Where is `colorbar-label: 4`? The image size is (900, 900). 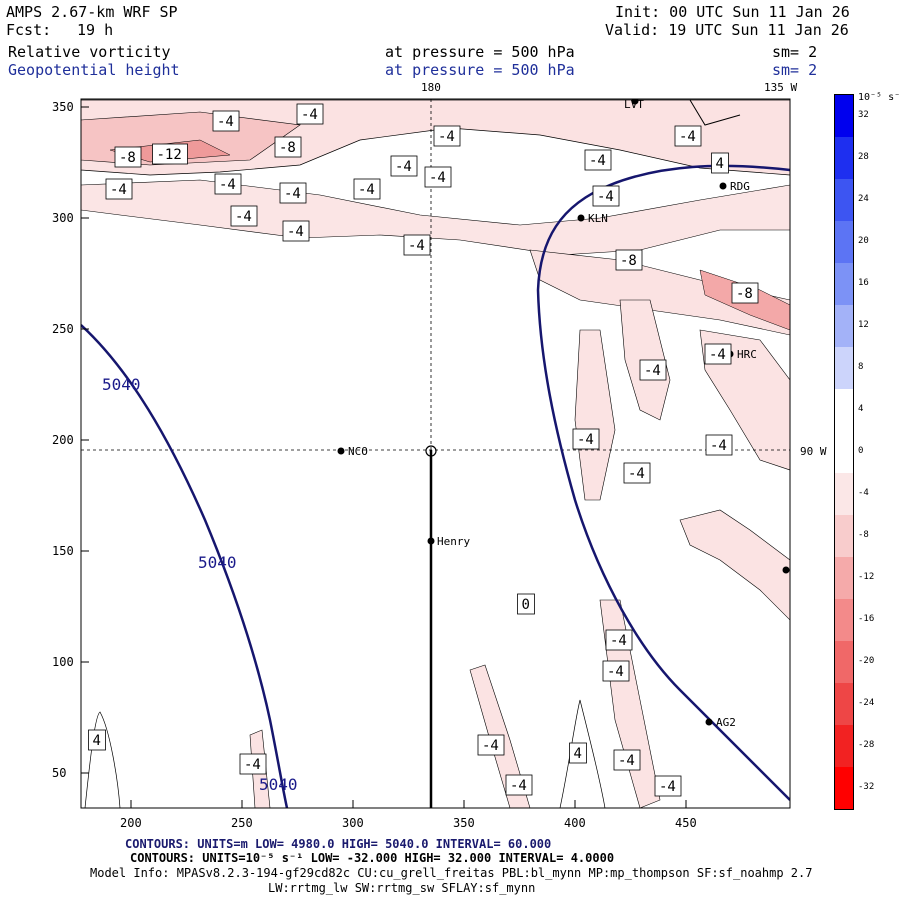
colorbar-label: 4 is located at coordinates (861, 409).